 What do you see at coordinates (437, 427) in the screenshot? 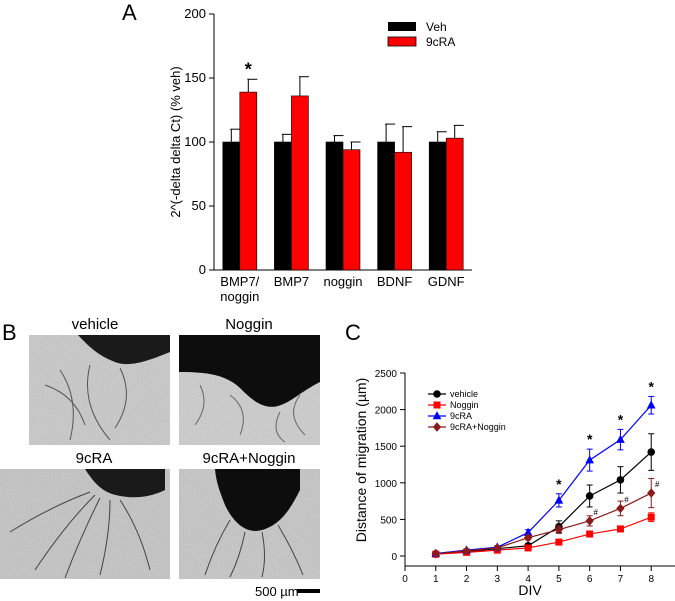
I see `legend-marker-9cra-noggin` at bounding box center [437, 427].